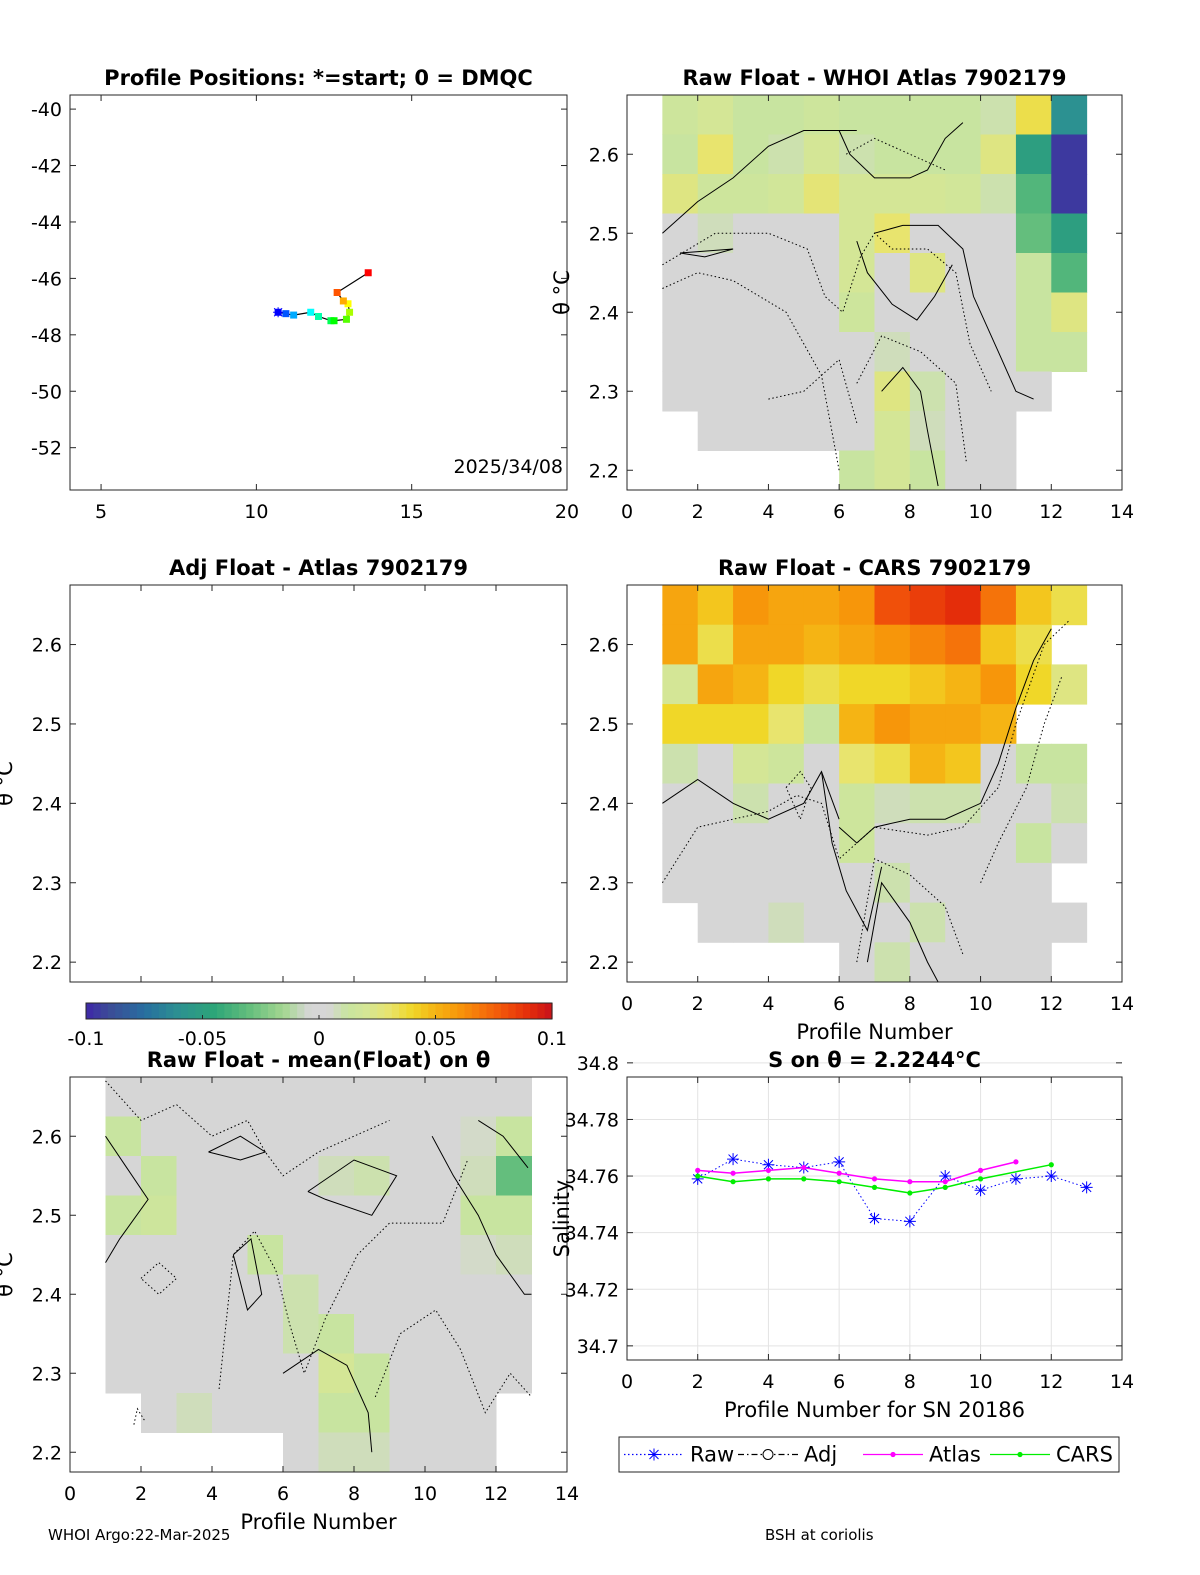  I want to click on whoi-xtick-label: 0, so click(627, 512).